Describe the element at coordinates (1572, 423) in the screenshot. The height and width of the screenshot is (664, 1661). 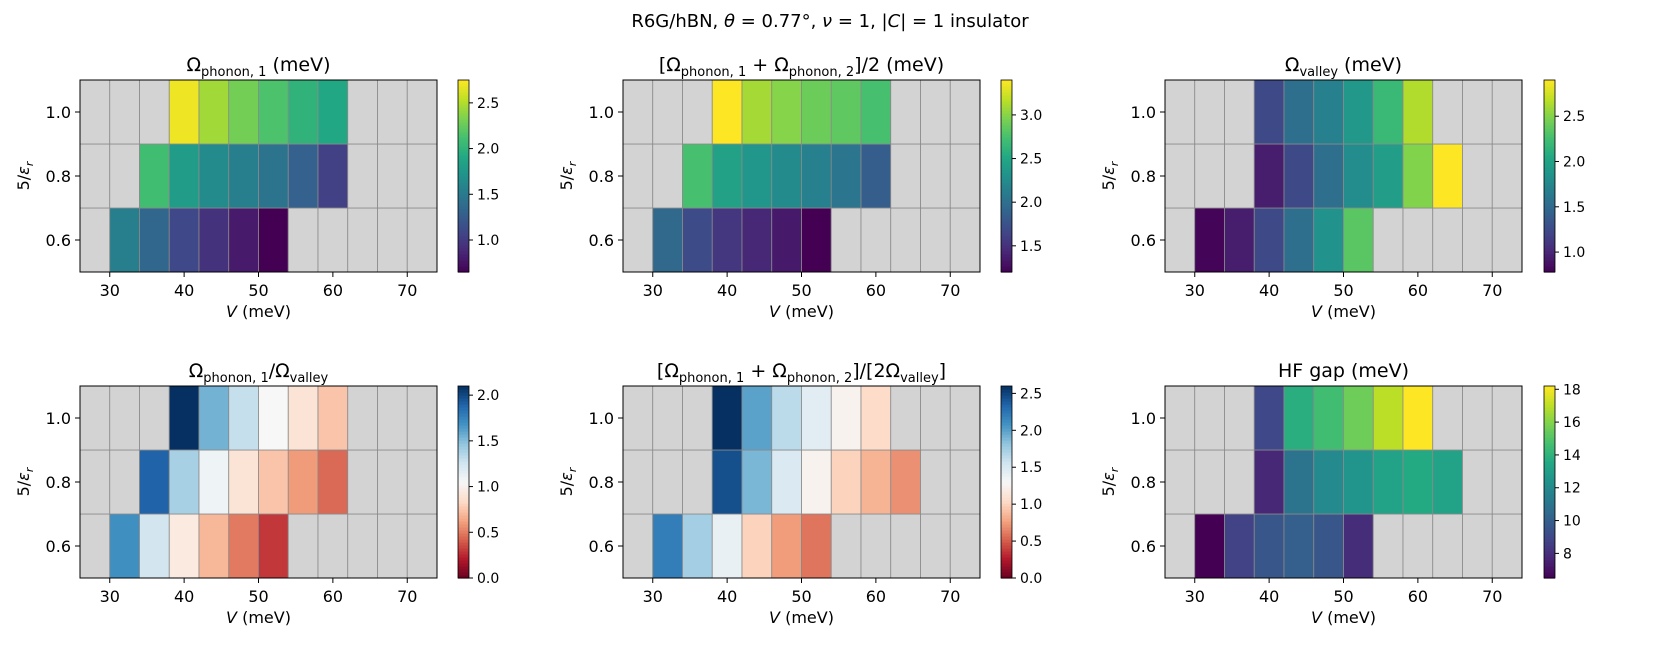
I see `colorbar-tick-label: 16` at that location.